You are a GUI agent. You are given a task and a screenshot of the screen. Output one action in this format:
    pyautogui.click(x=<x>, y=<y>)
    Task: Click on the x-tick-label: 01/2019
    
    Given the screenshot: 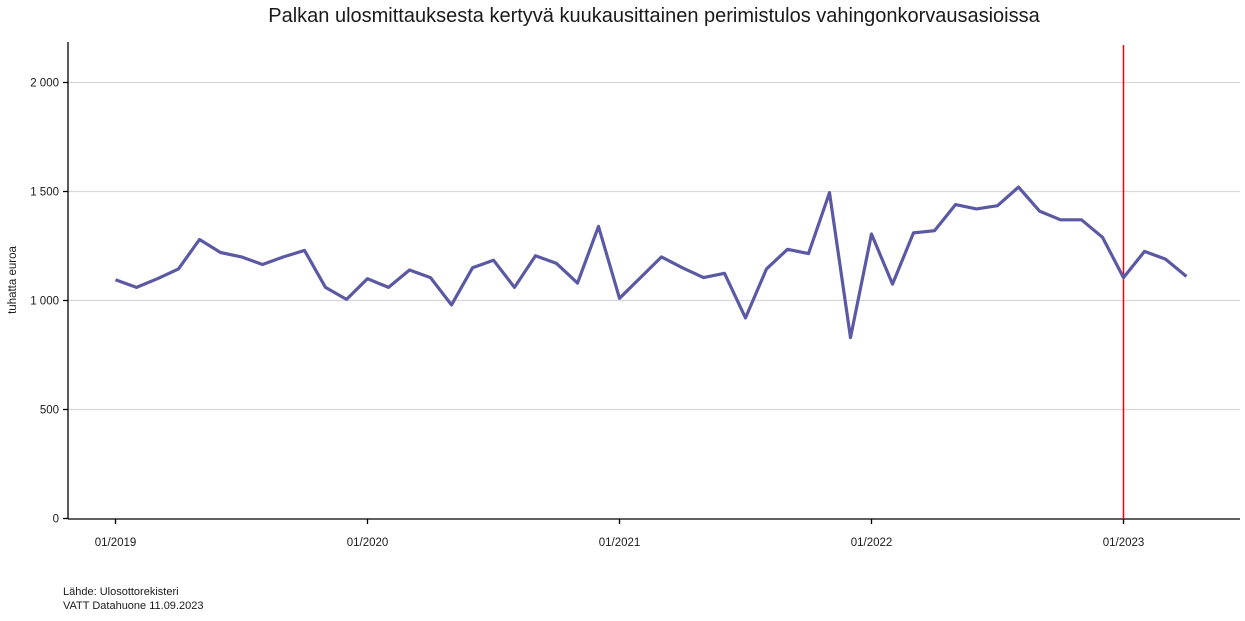 What is the action you would take?
    pyautogui.click(x=116, y=543)
    